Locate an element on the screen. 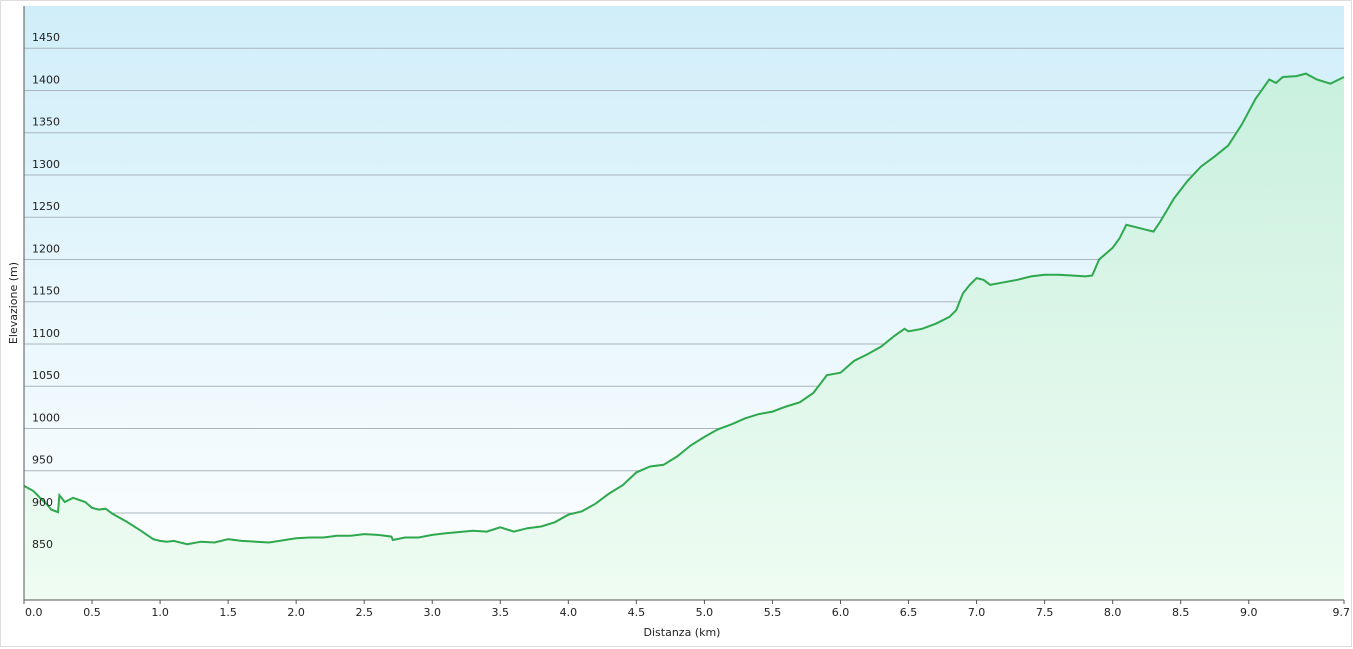  x-tick-label: 9.0 is located at coordinates (1249, 612).